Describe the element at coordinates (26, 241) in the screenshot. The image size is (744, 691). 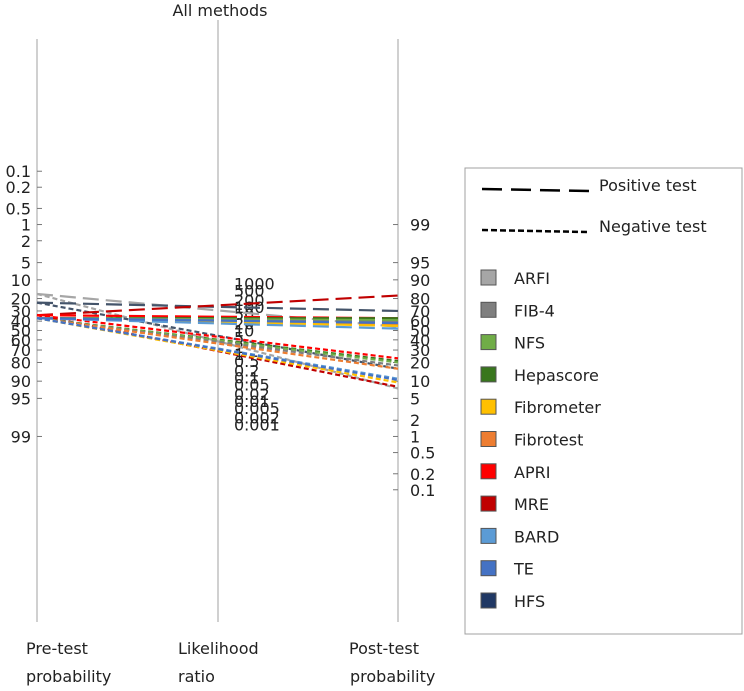
I see `pretest-tick-label: 2` at that location.